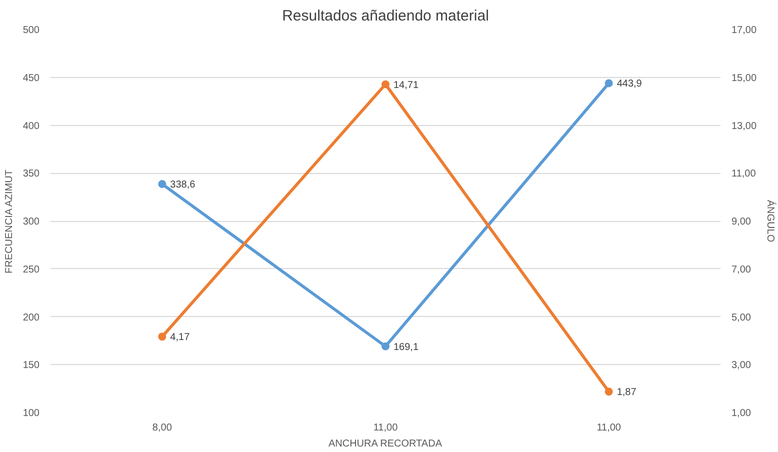  What do you see at coordinates (406, 85) in the screenshot?
I see `data-label: 14,71` at bounding box center [406, 85].